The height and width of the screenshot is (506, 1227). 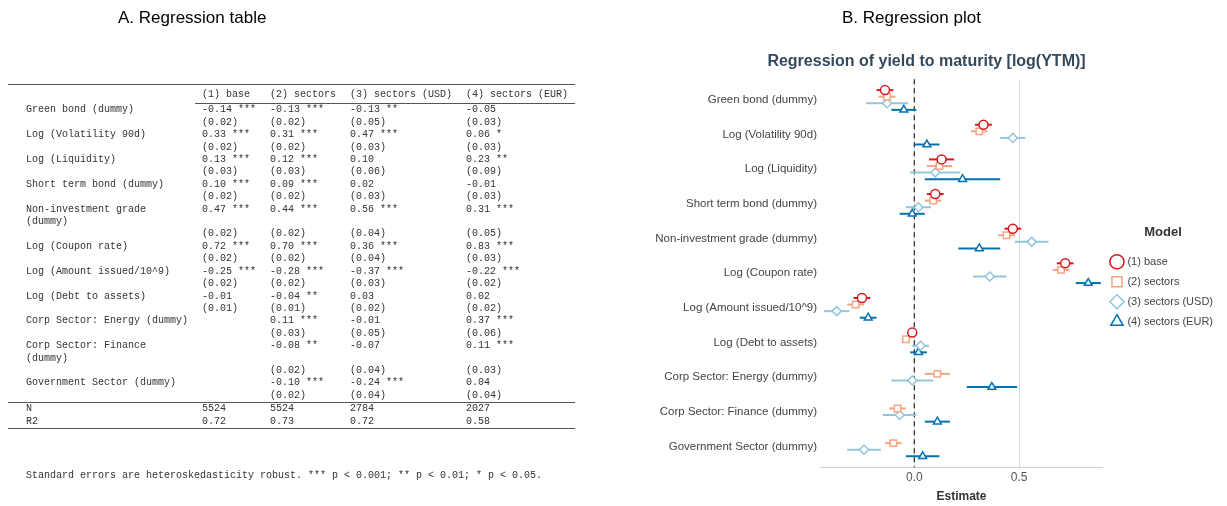 I want to click on category-label: Log (Volatility 90d), so click(x=86, y=135).